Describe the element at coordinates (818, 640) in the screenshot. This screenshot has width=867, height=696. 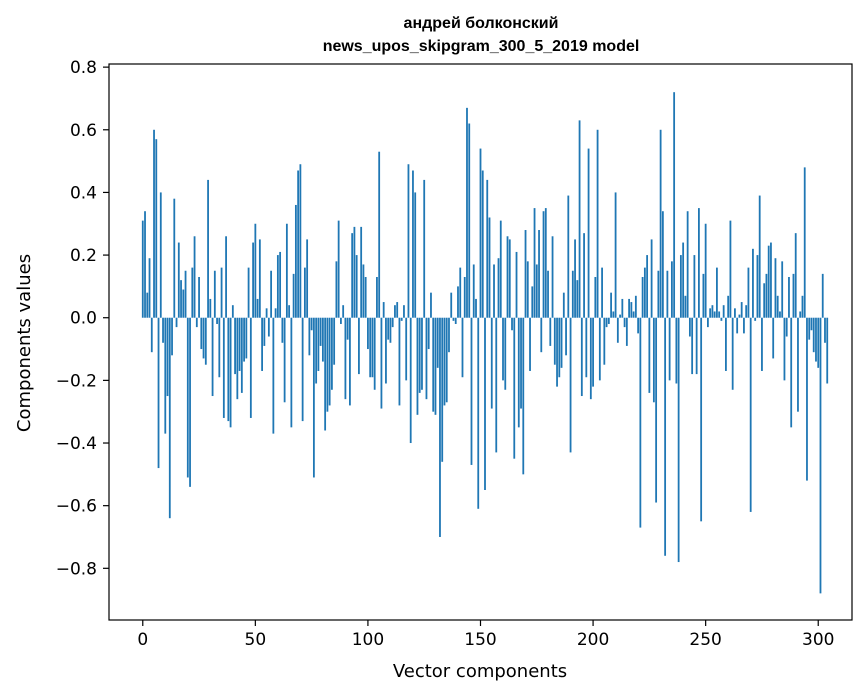
I see `x-tick-label: 300` at that location.